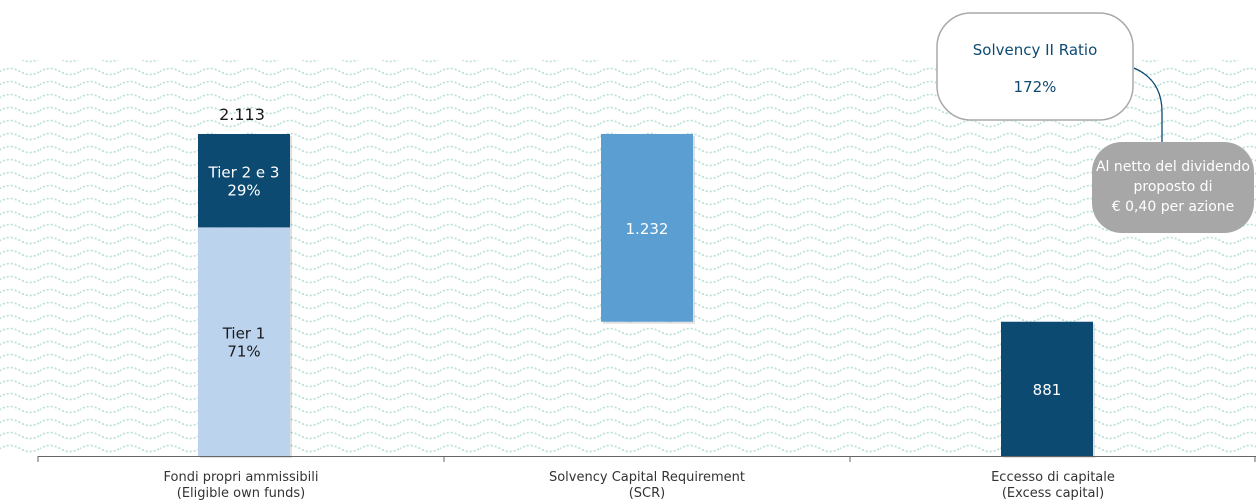  What do you see at coordinates (241, 493) in the screenshot?
I see `category-sublabel: (Eligible own funds)` at bounding box center [241, 493].